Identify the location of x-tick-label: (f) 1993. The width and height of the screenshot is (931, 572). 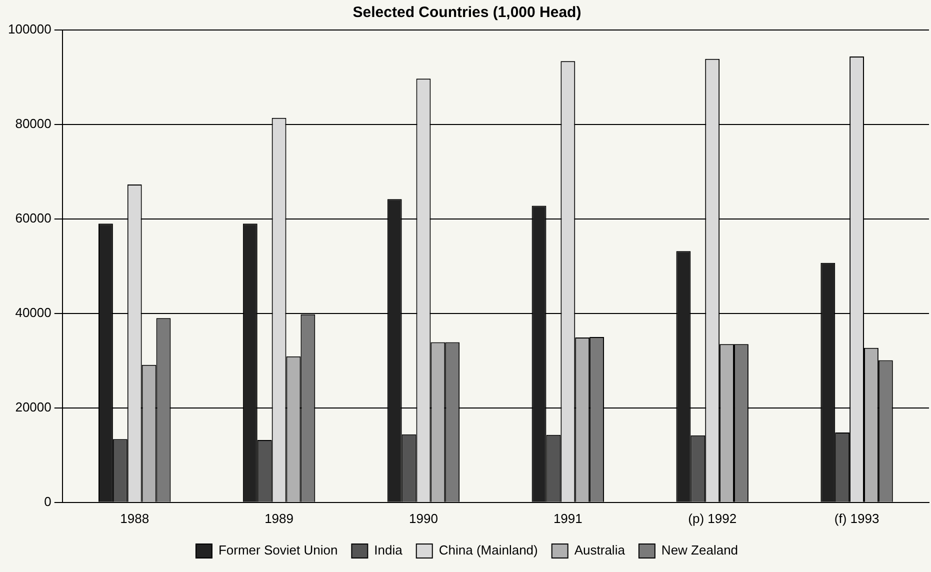
(857, 518).